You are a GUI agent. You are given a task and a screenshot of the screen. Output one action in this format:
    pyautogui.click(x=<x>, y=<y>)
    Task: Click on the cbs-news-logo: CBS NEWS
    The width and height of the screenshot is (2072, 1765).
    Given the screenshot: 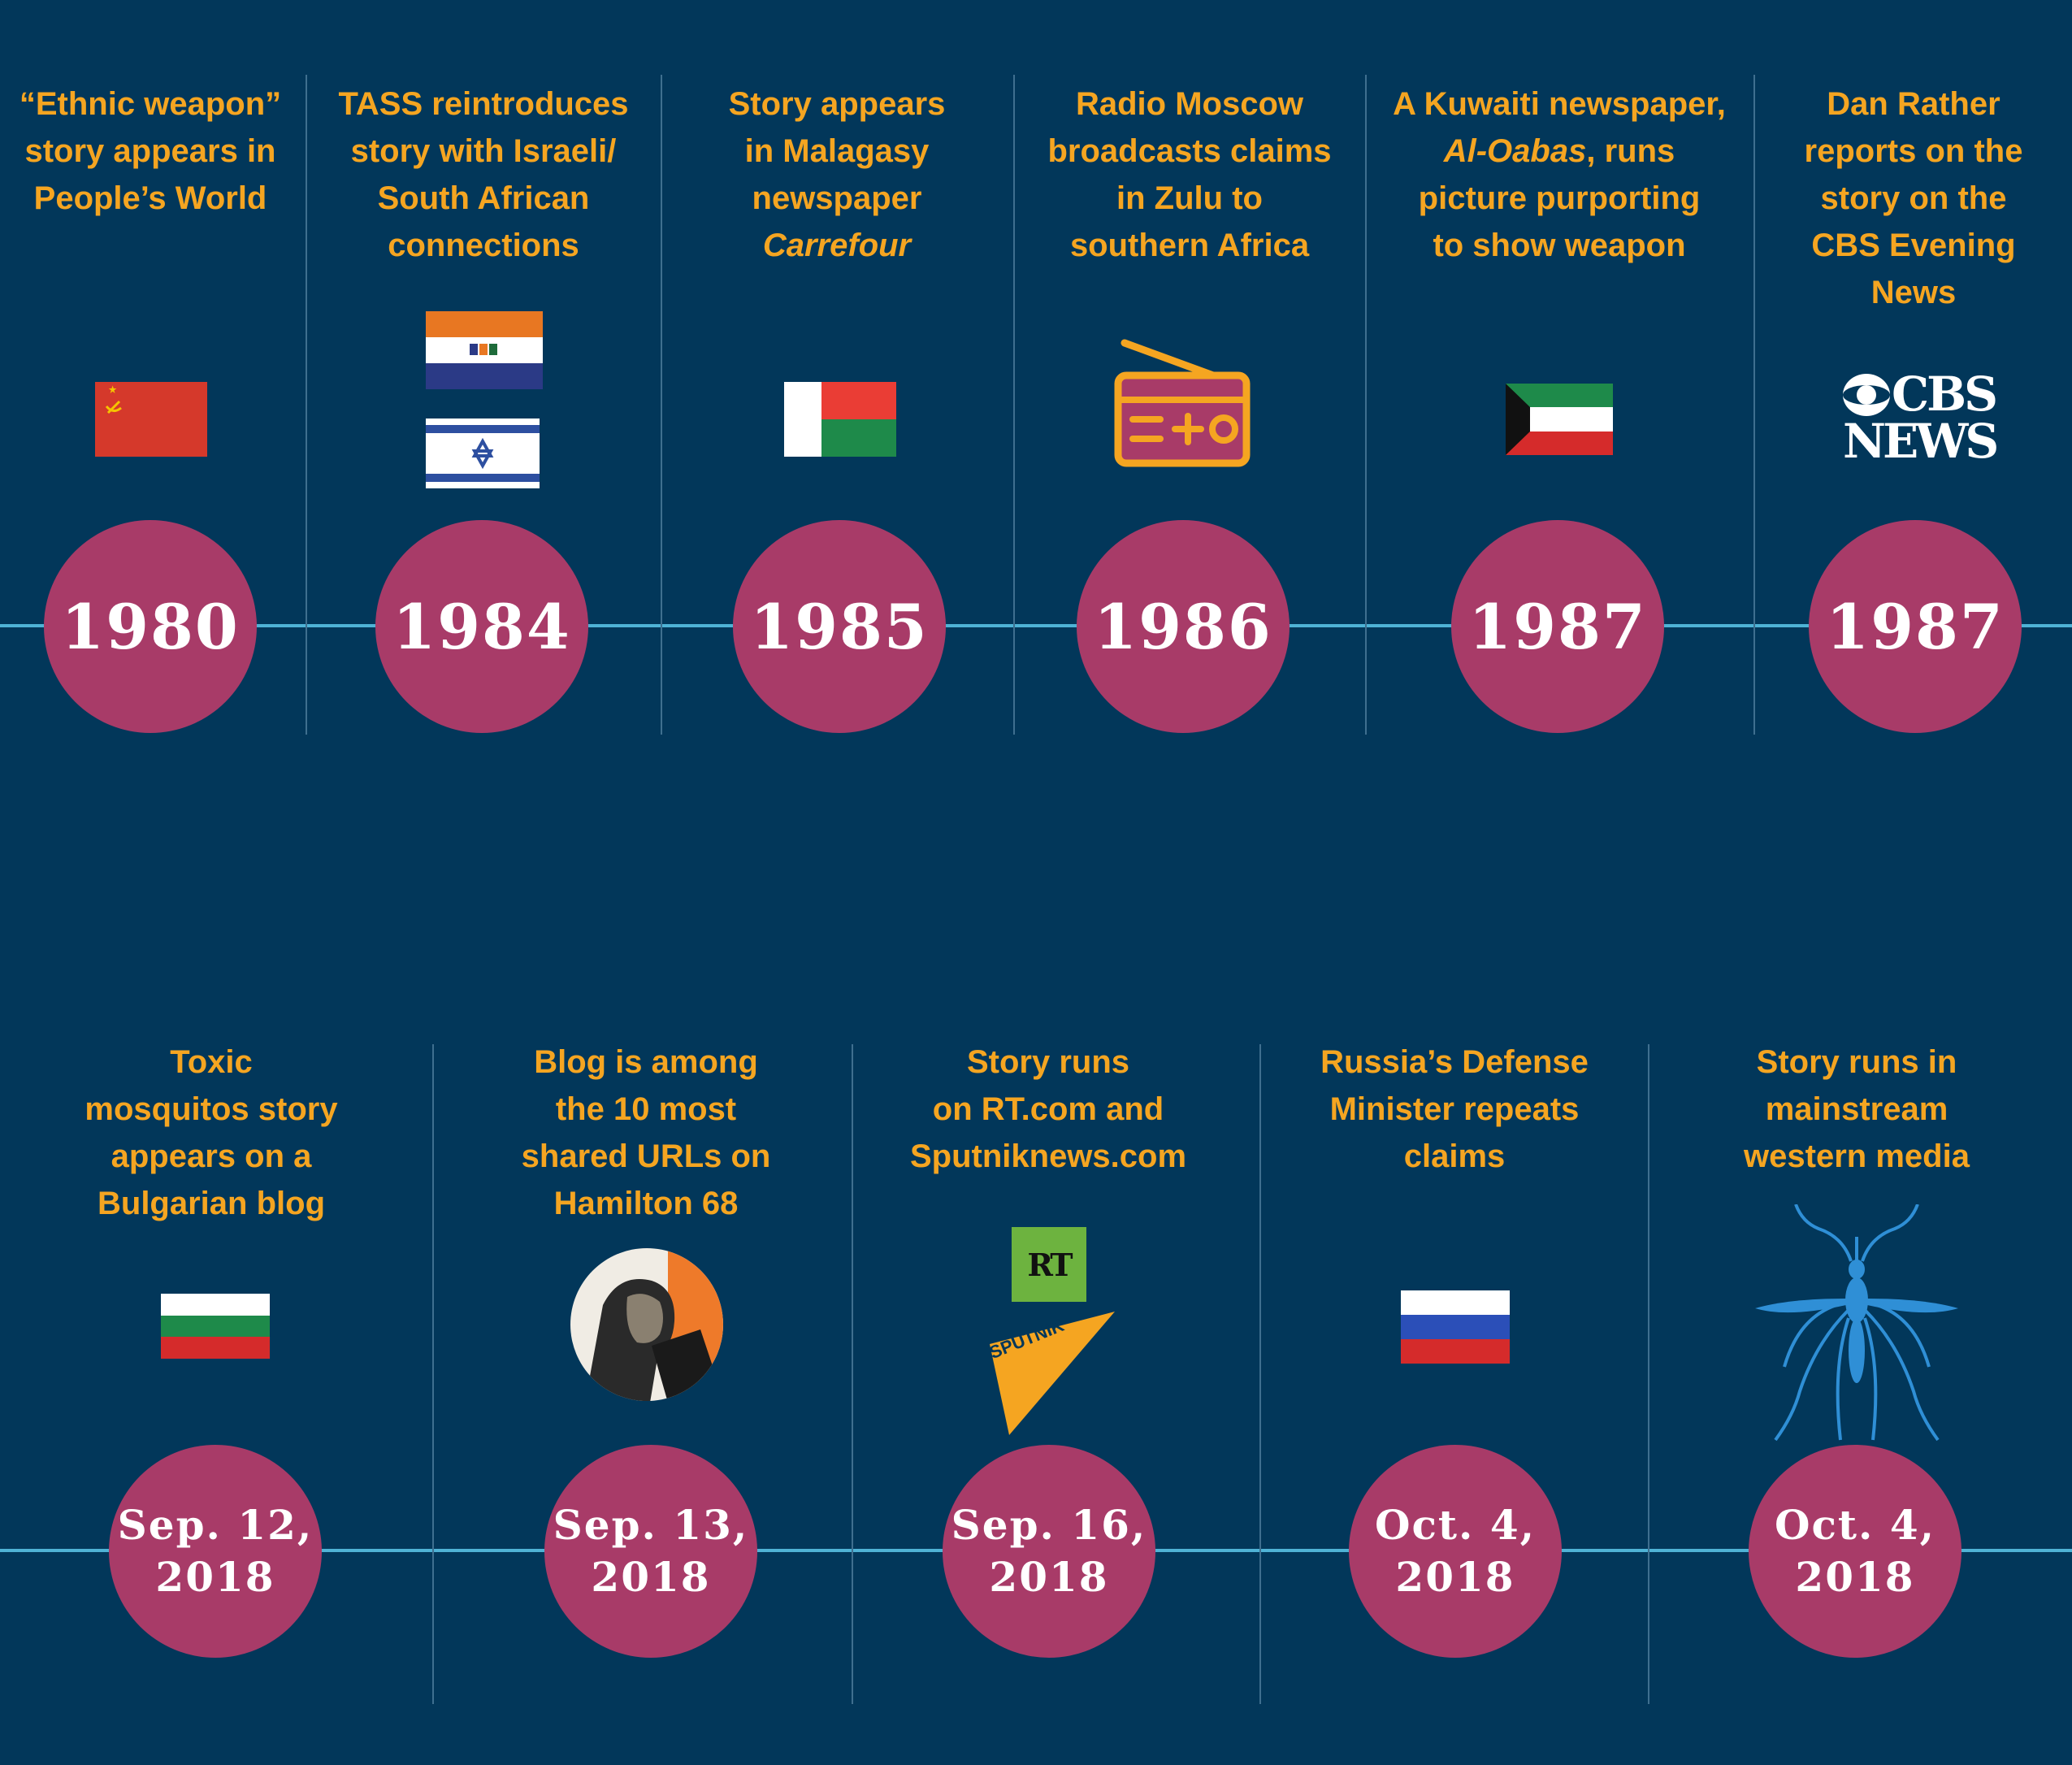 What is the action you would take?
    pyautogui.click(x=1920, y=418)
    